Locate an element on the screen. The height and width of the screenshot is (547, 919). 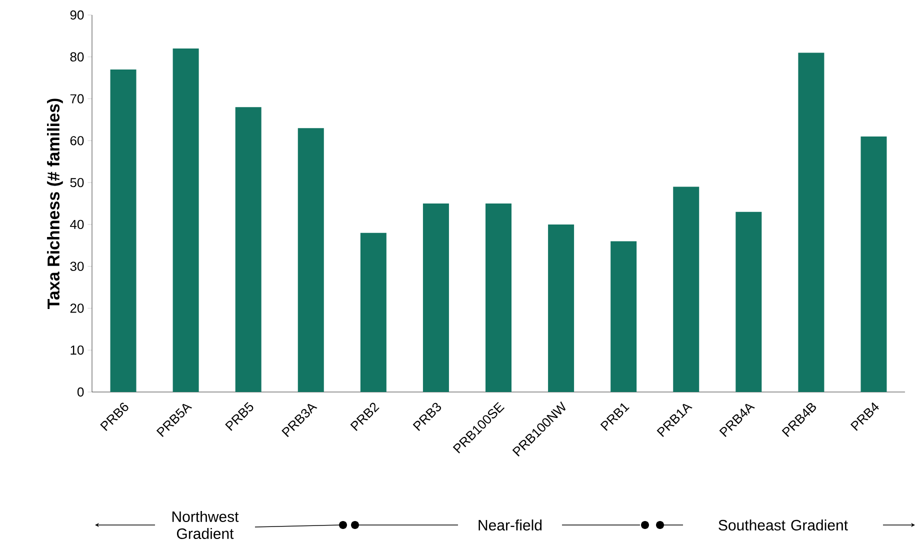
y-tick-label: 40 is located at coordinates (77, 225).